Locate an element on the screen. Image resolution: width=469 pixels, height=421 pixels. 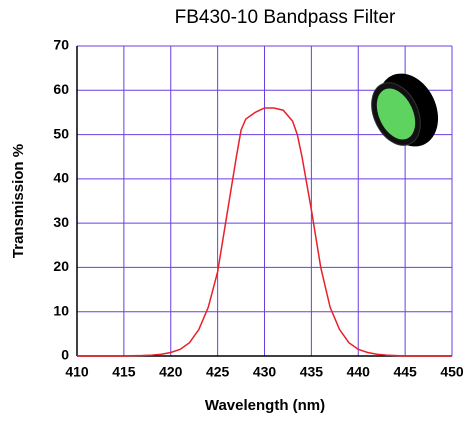
y-tick-label: 10 is located at coordinates (61, 310).